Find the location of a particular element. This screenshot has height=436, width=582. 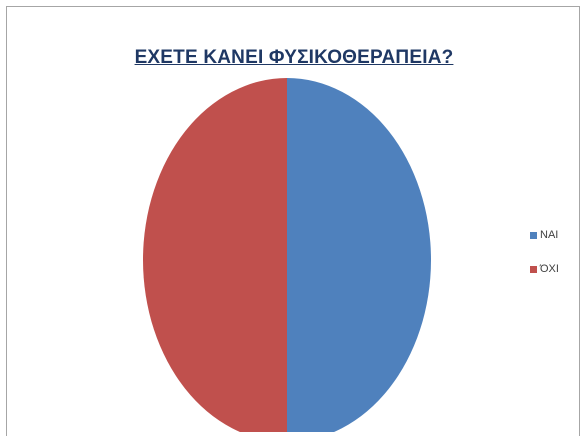

legend: ΝΑΙ ΌΧΙ is located at coordinates (544, 262).